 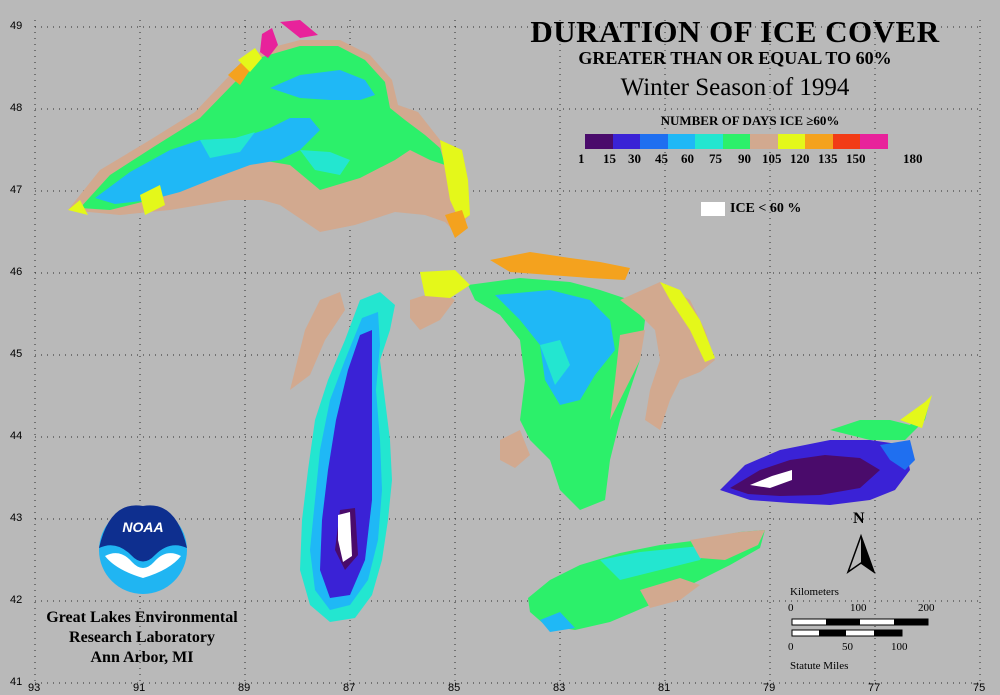 What do you see at coordinates (735, 87) in the screenshot?
I see `season-label: Winter Season of 1994` at bounding box center [735, 87].